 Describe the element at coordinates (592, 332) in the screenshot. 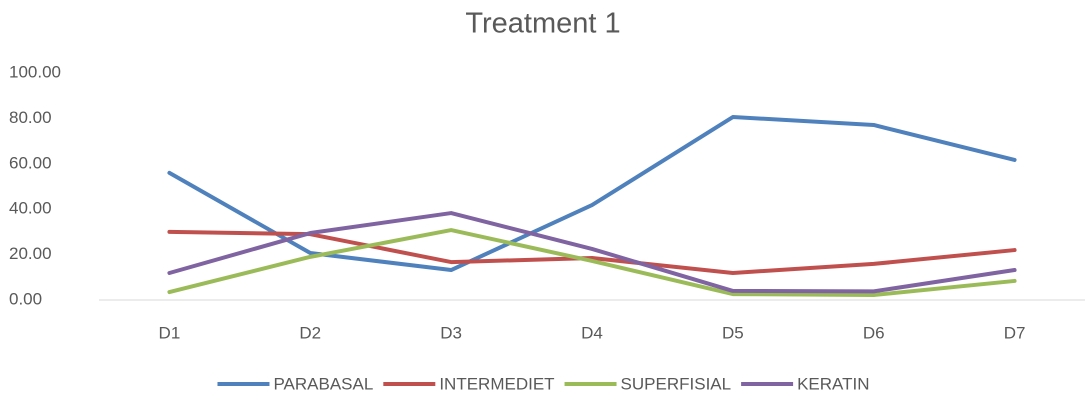

I see `x-tick-label: D4` at that location.